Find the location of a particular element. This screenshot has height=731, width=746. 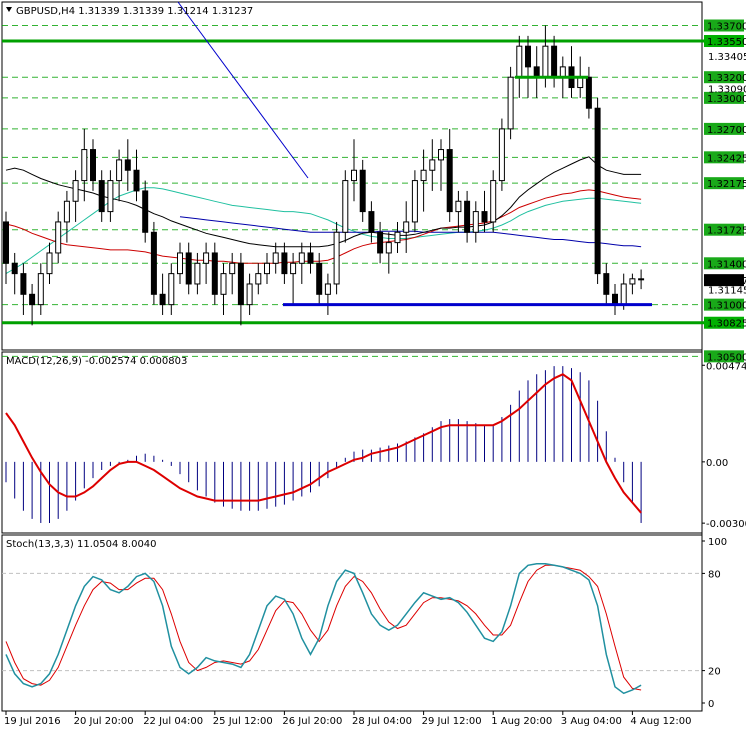

x-axis-label: 28 Jul 04:00 is located at coordinates (382, 721).